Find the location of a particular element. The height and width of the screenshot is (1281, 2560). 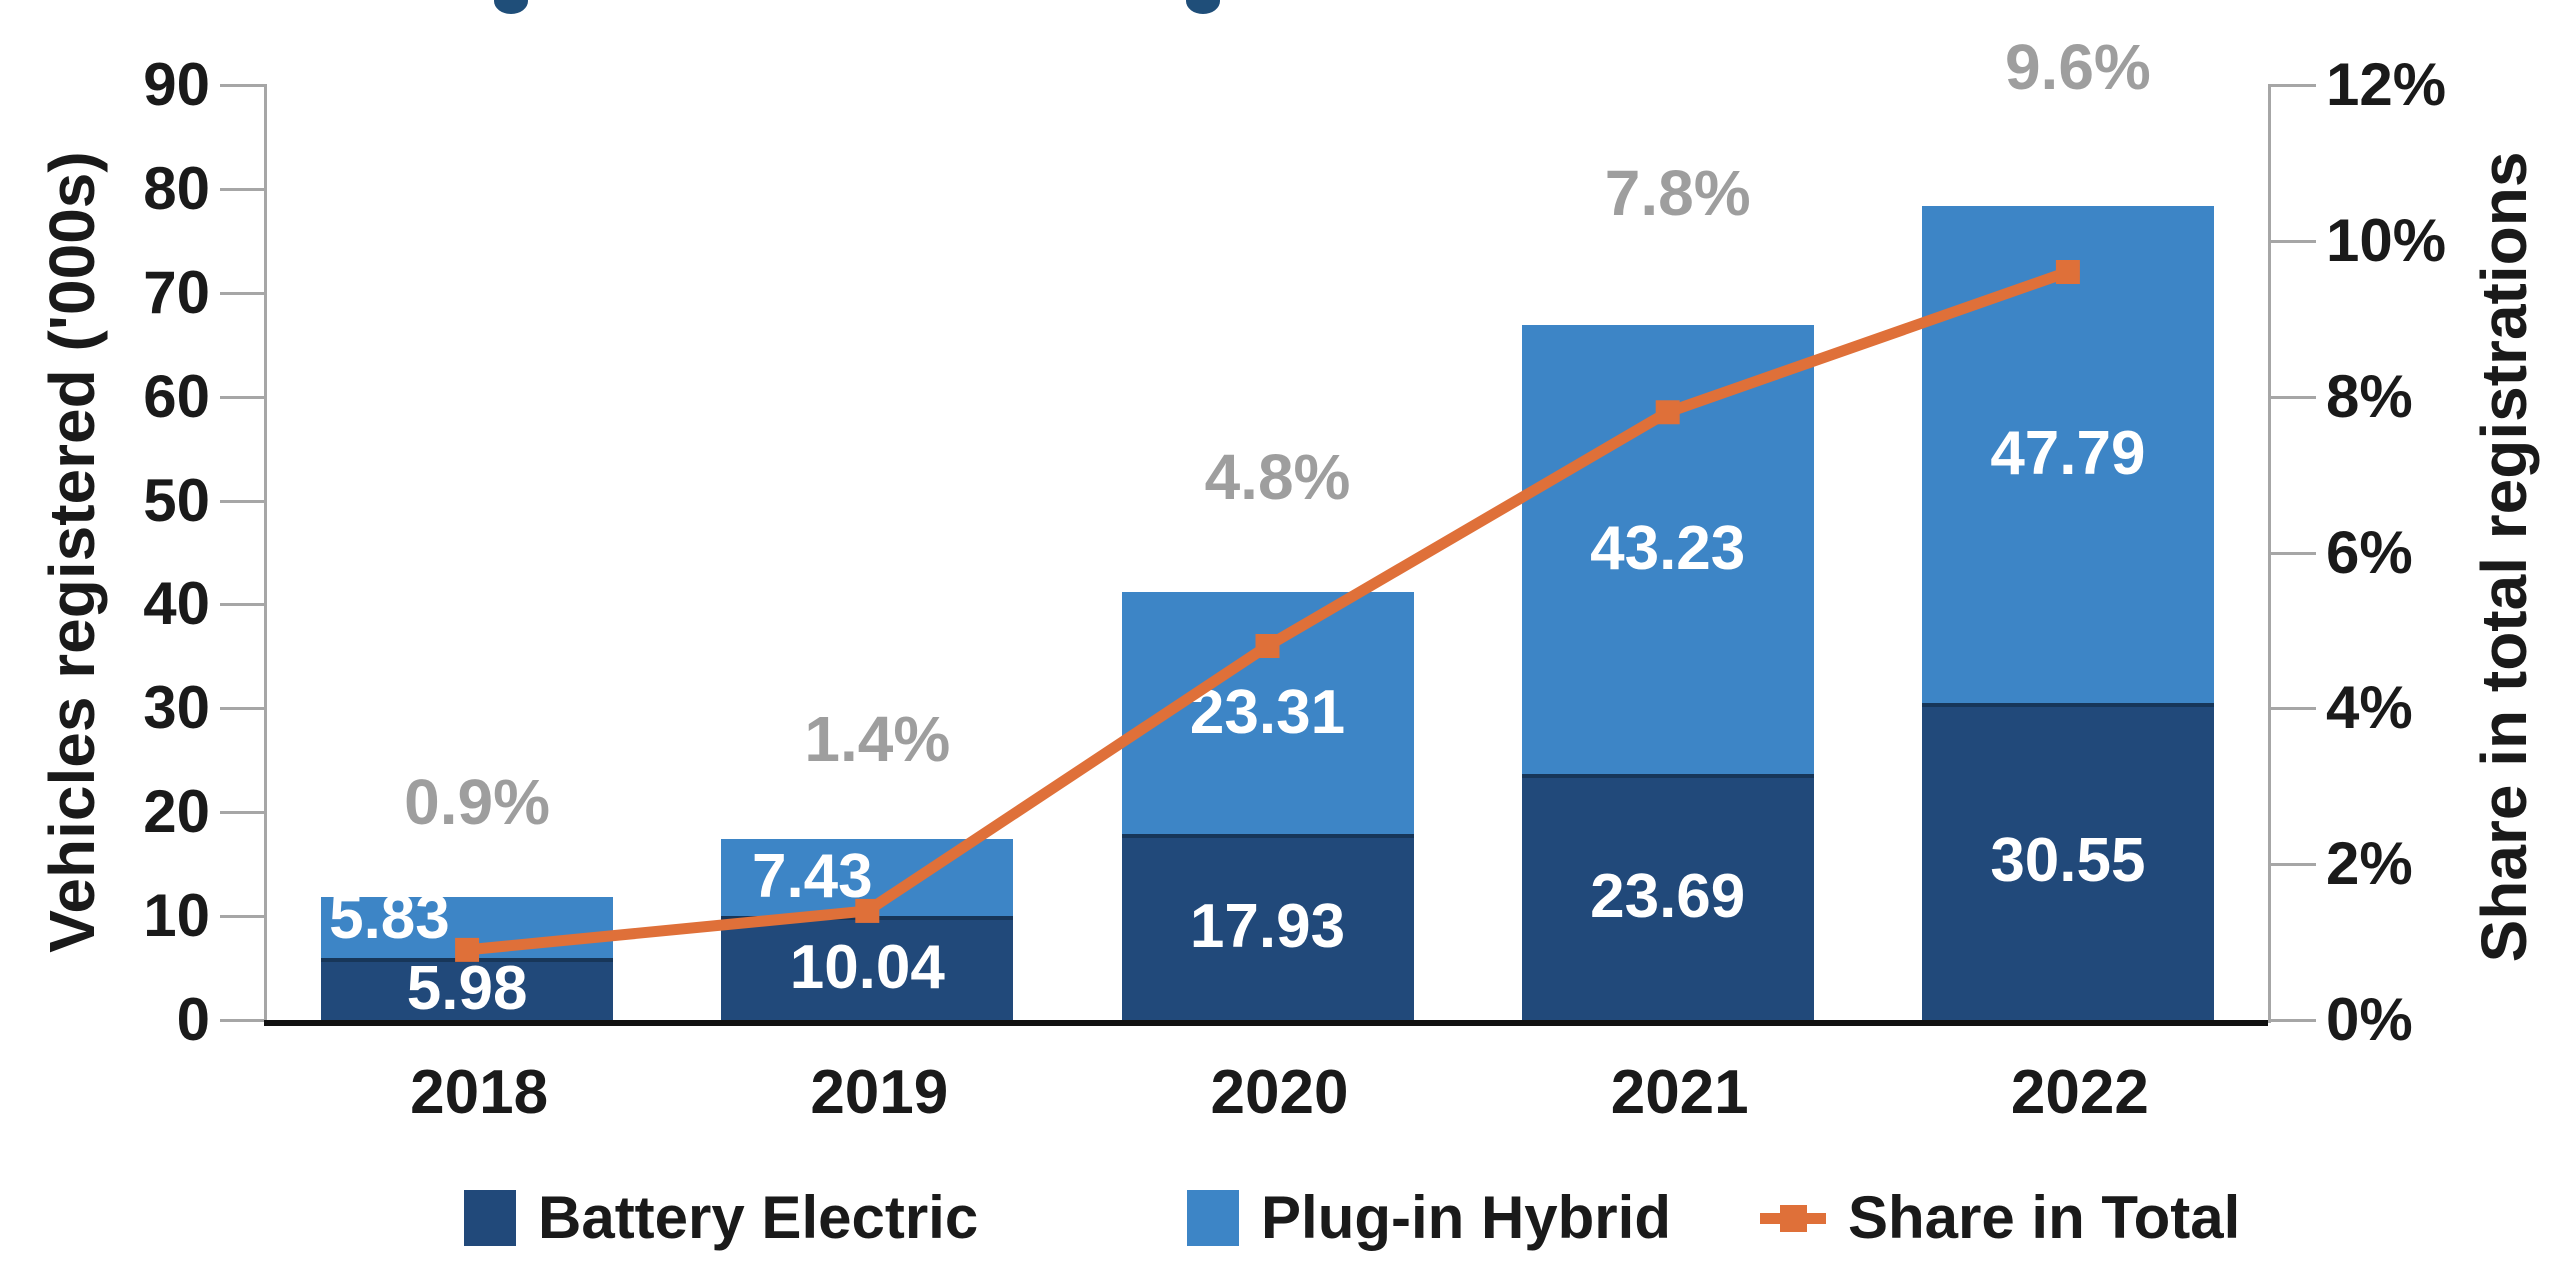

plug-in-hybrid-swatch-icon is located at coordinates (1213, 1218).